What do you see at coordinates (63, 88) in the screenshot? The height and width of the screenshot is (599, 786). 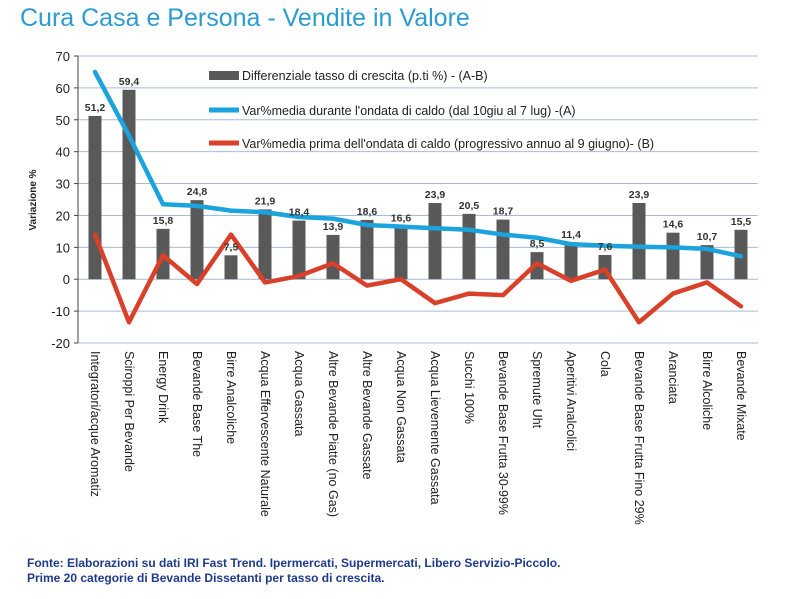 I see `y-tick-label: 60` at bounding box center [63, 88].